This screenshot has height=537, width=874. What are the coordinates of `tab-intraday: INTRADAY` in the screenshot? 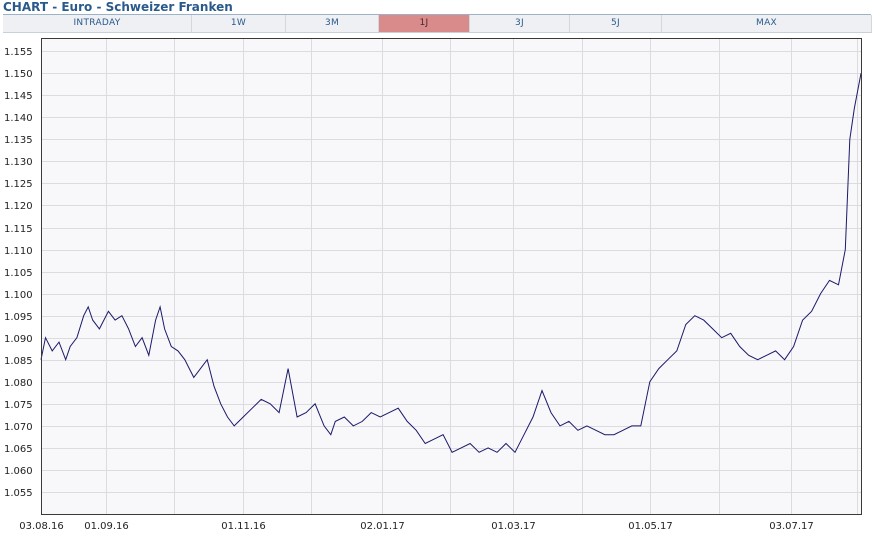 It's located at (97, 23).